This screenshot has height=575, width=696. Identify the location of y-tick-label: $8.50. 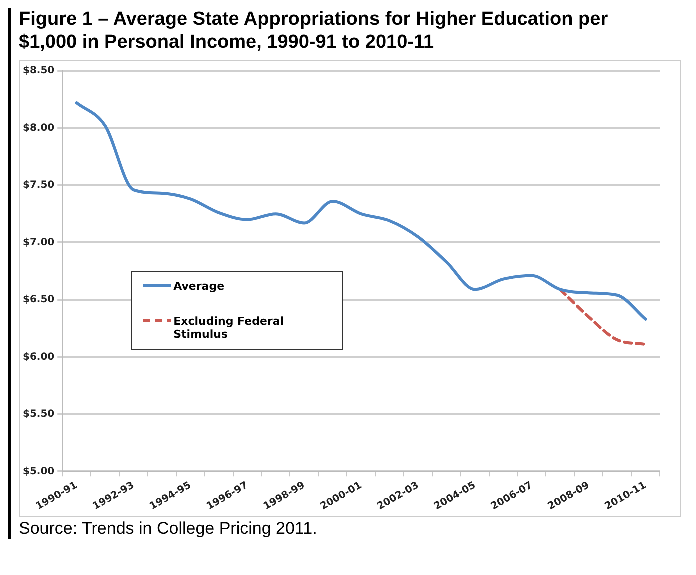
(38, 71).